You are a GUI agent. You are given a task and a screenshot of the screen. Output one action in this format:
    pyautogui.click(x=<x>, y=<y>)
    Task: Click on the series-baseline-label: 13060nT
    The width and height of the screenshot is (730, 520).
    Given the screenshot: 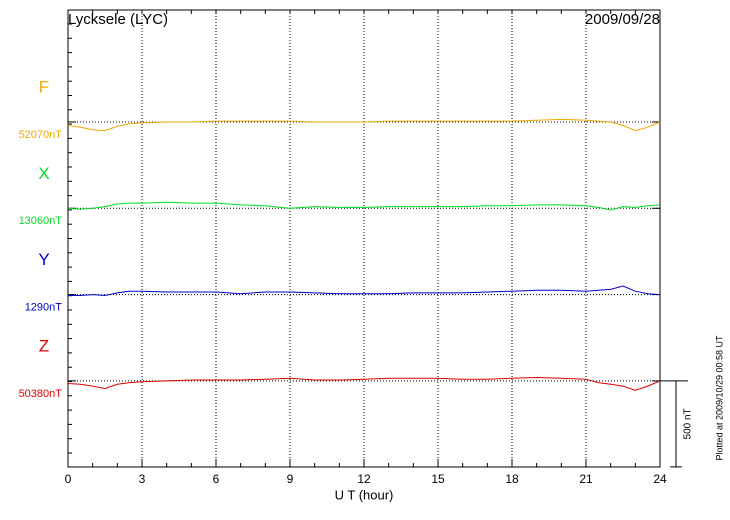 What is the action you would take?
    pyautogui.click(x=41, y=221)
    